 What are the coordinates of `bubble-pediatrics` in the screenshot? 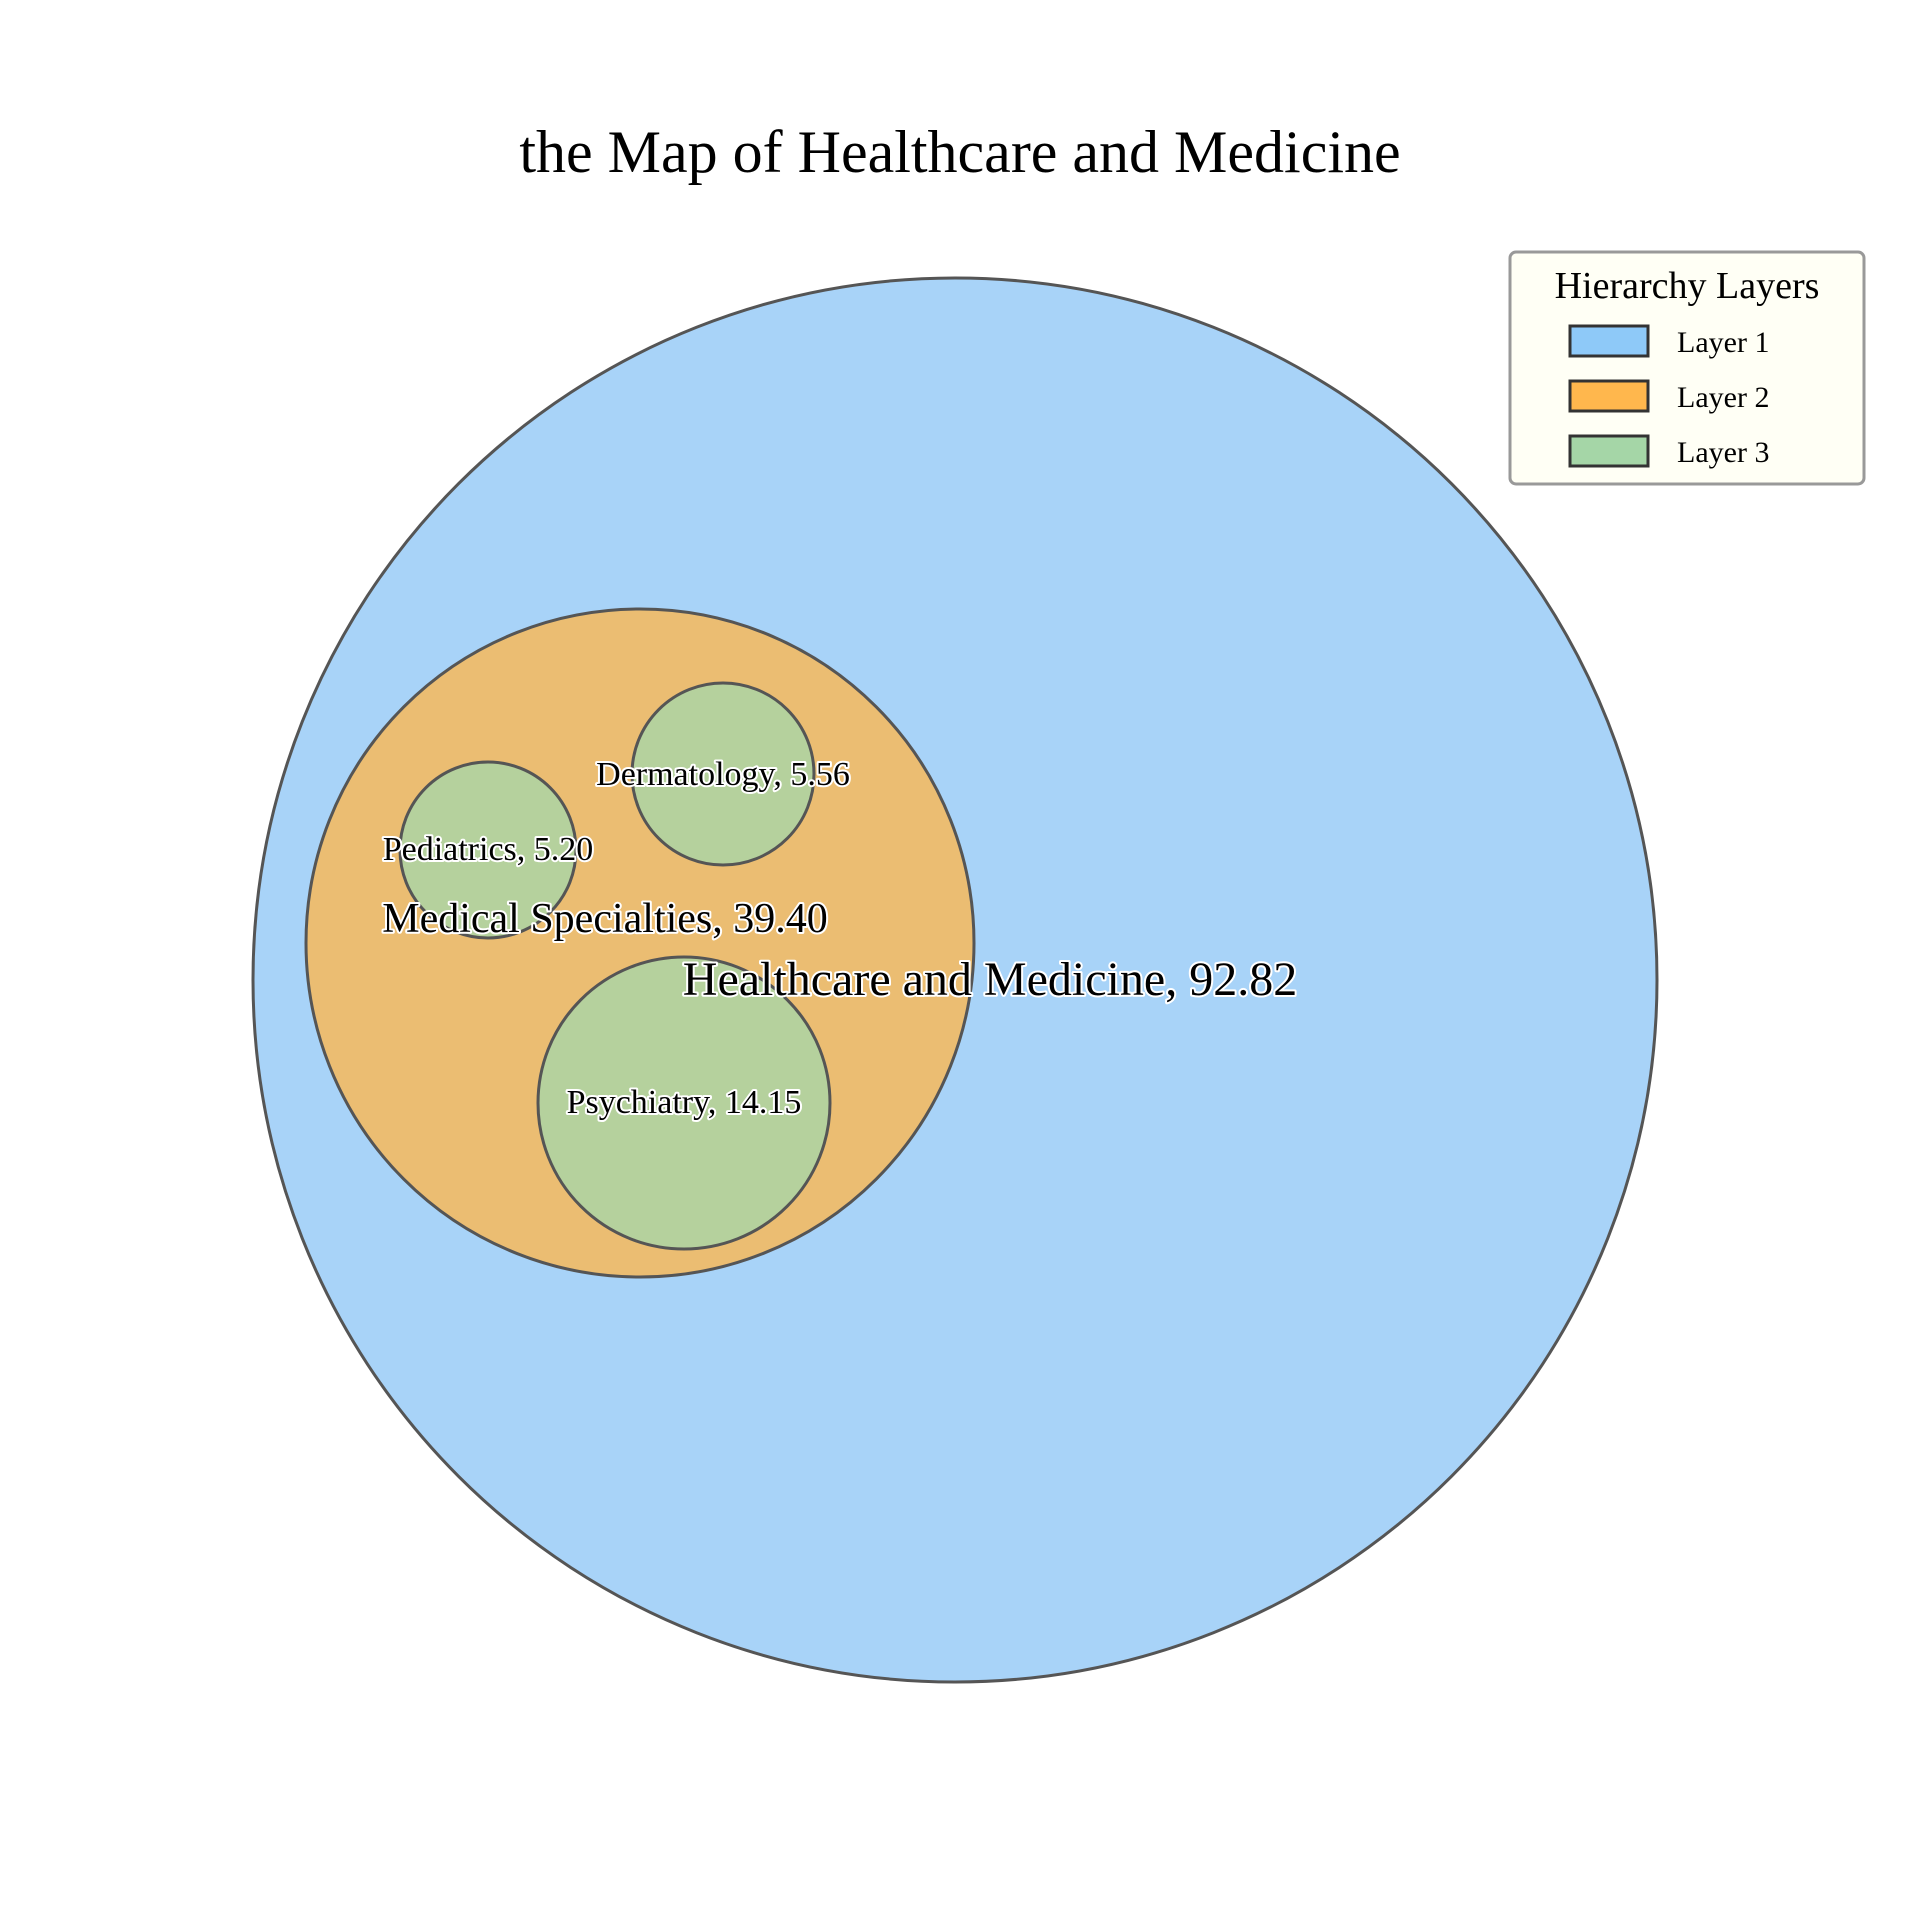 It's located at (488, 850).